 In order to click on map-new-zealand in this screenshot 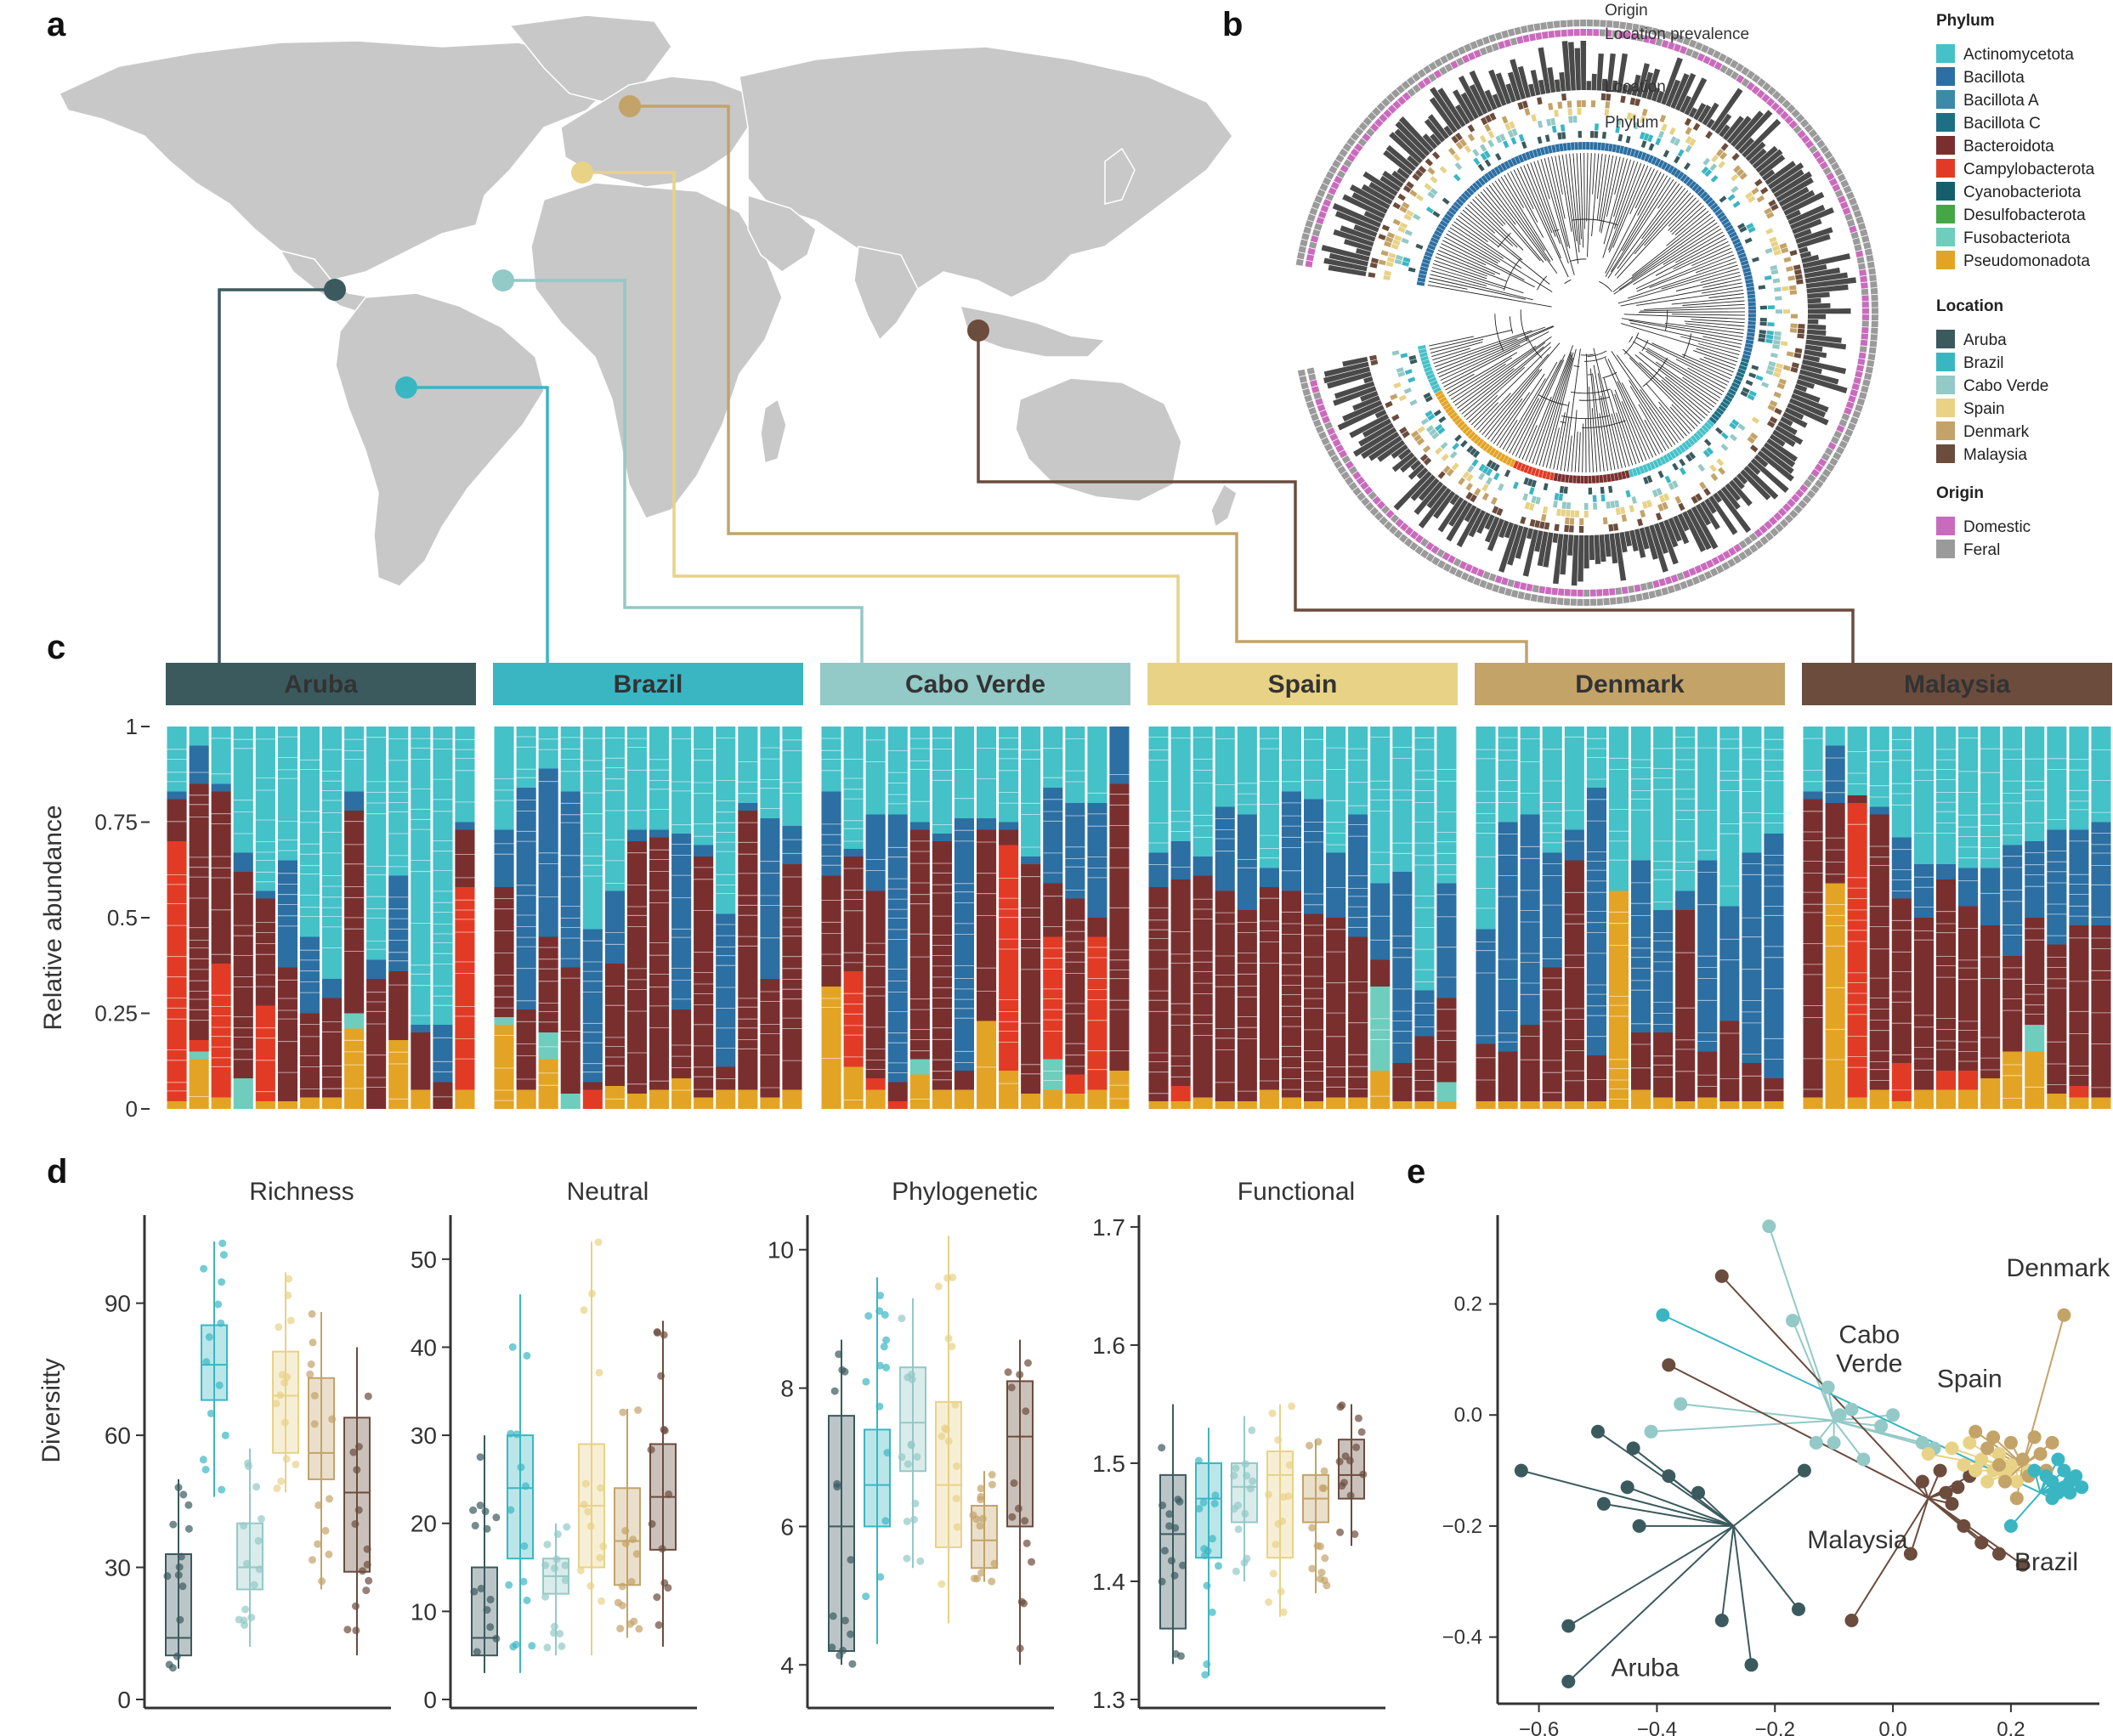, I will do `click(1224, 506)`.